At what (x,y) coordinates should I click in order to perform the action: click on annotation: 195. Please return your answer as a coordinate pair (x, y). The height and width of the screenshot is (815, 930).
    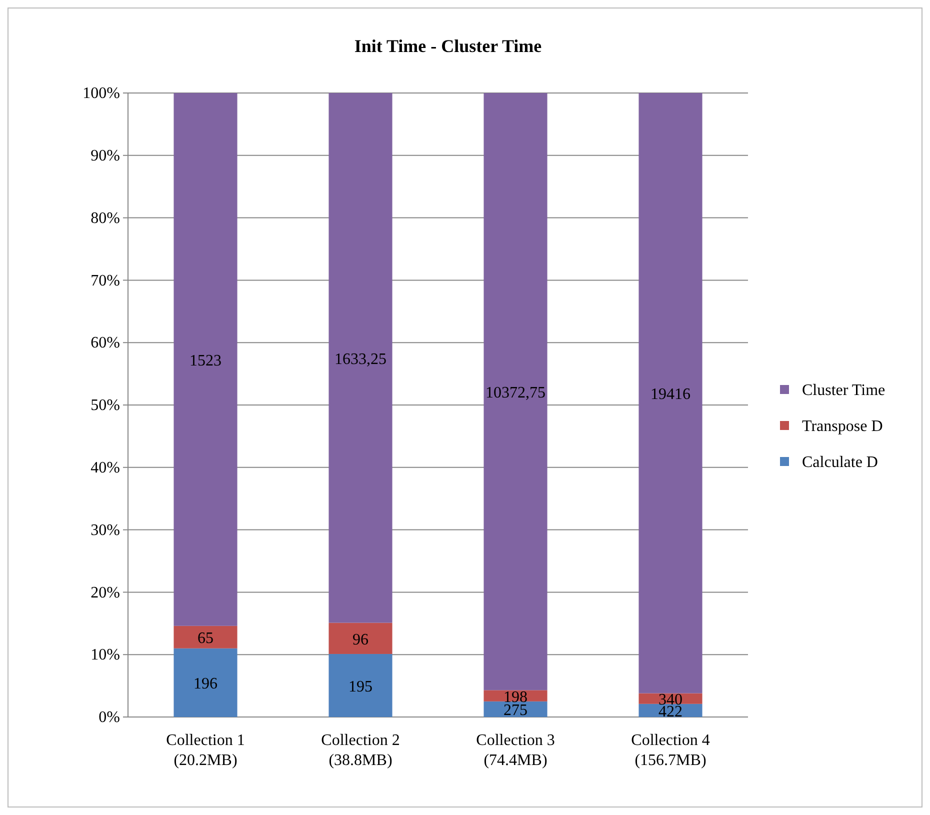
    Looking at the image, I should click on (360, 687).